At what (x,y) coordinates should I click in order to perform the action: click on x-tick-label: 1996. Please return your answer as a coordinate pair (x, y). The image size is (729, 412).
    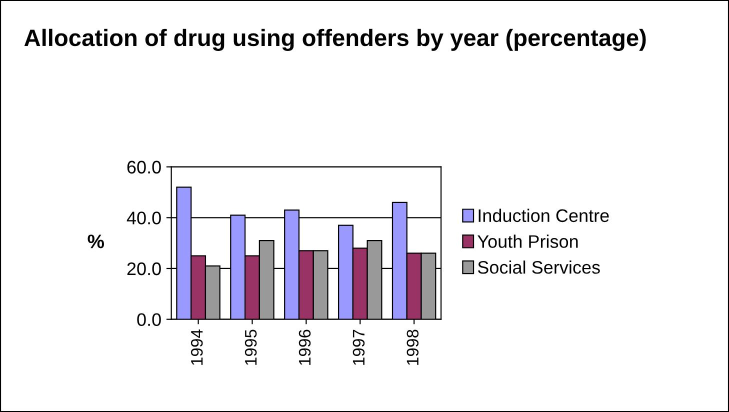
    Looking at the image, I should click on (304, 347).